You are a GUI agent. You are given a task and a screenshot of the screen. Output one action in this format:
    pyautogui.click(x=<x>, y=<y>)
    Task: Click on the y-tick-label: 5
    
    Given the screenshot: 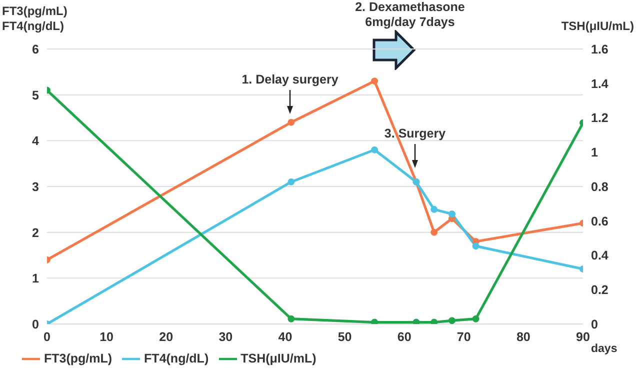 What is the action you would take?
    pyautogui.click(x=36, y=95)
    